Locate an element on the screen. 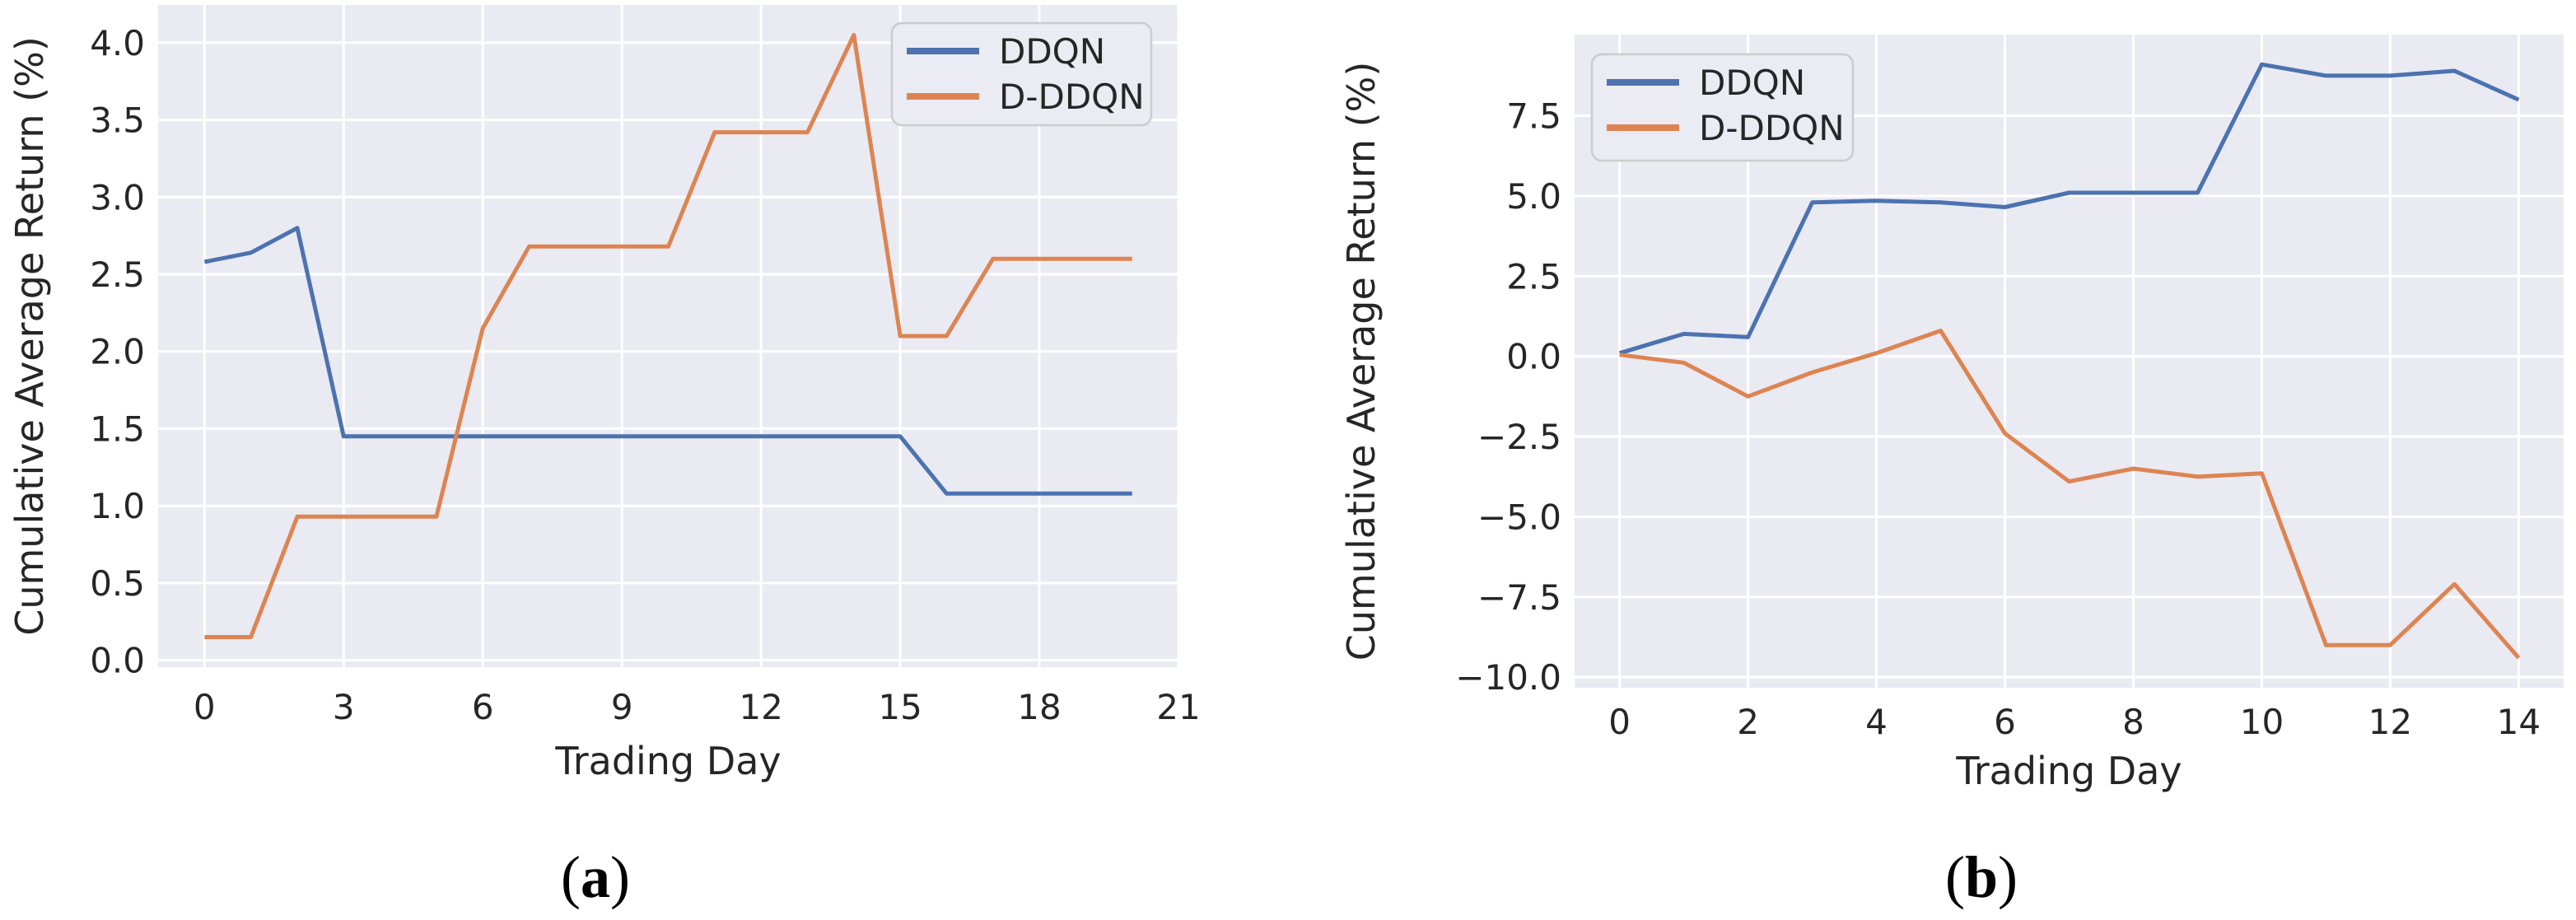 This screenshot has width=2576, height=920. caption-a: (a) is located at coordinates (595, 877).